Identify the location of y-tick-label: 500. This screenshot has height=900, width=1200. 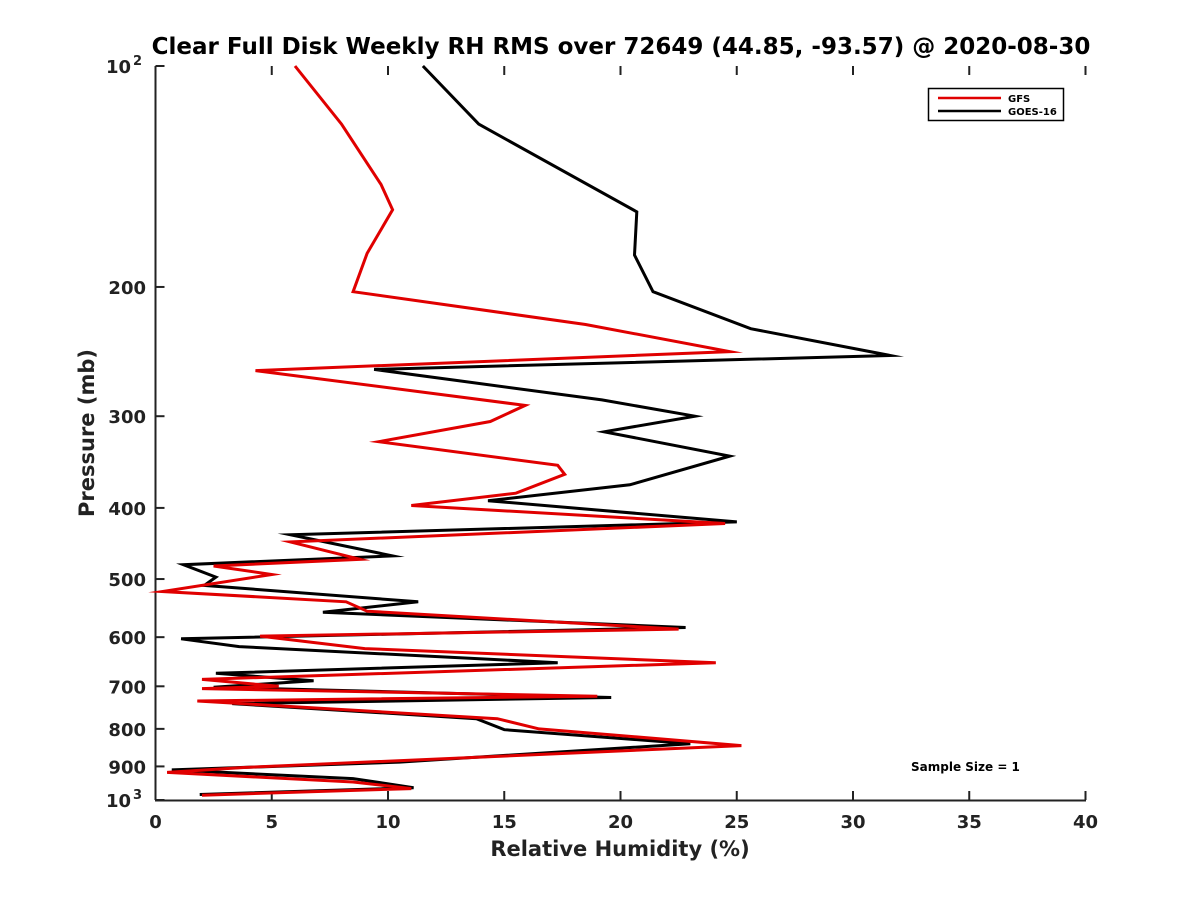
(127, 580).